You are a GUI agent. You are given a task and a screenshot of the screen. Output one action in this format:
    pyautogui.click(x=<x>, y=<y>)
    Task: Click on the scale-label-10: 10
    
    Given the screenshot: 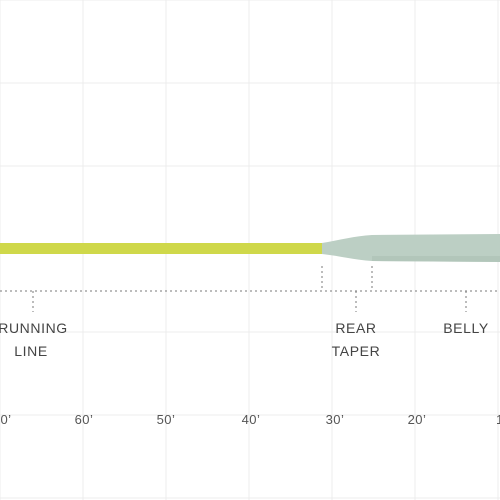 What is the action you would take?
    pyautogui.click(x=498, y=419)
    